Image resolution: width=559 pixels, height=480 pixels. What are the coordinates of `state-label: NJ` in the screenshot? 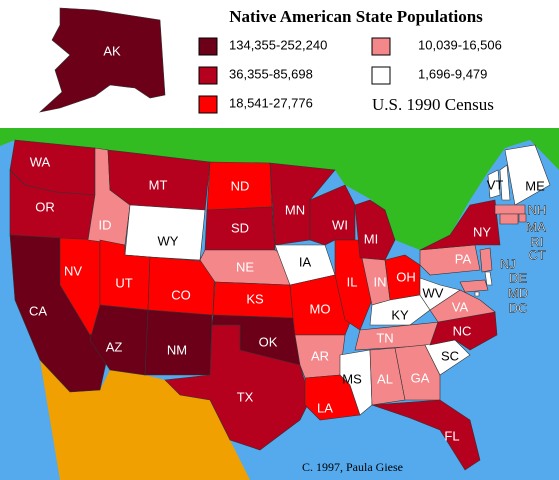 It's located at (508, 263).